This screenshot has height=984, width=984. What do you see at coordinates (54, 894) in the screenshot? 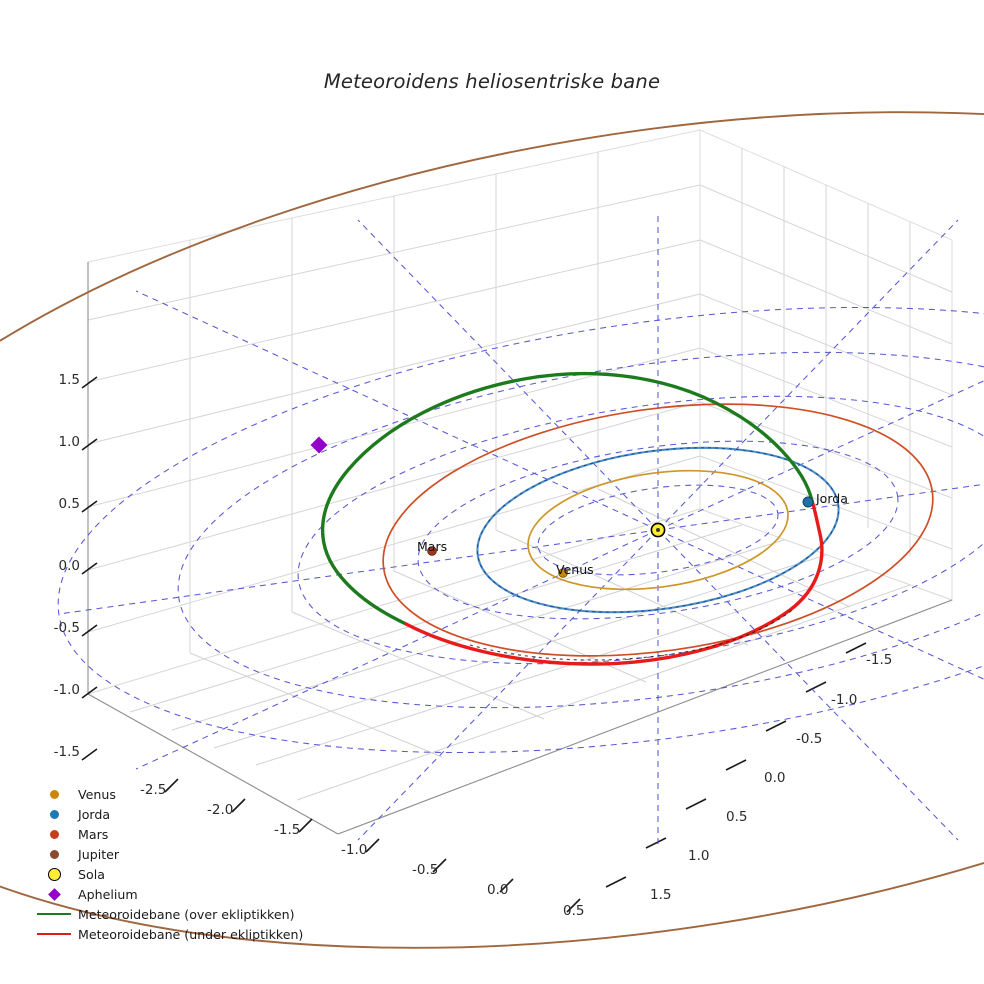
I see `aphelium-diamond-icon` at bounding box center [54, 894].